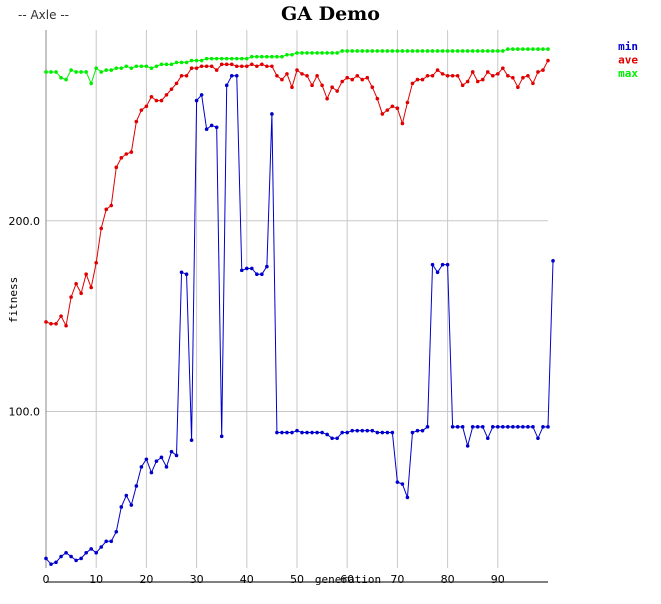  Describe the element at coordinates (448, 579) in the screenshot. I see `x-tick-label: 80` at that location.